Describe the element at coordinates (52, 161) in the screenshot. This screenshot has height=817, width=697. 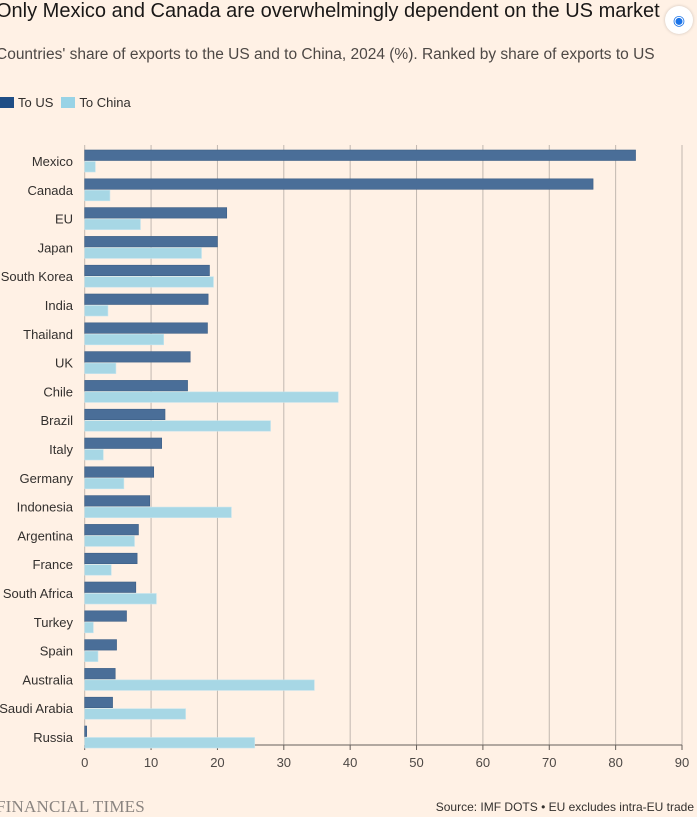
I see `category-label: Mexico` at that location.